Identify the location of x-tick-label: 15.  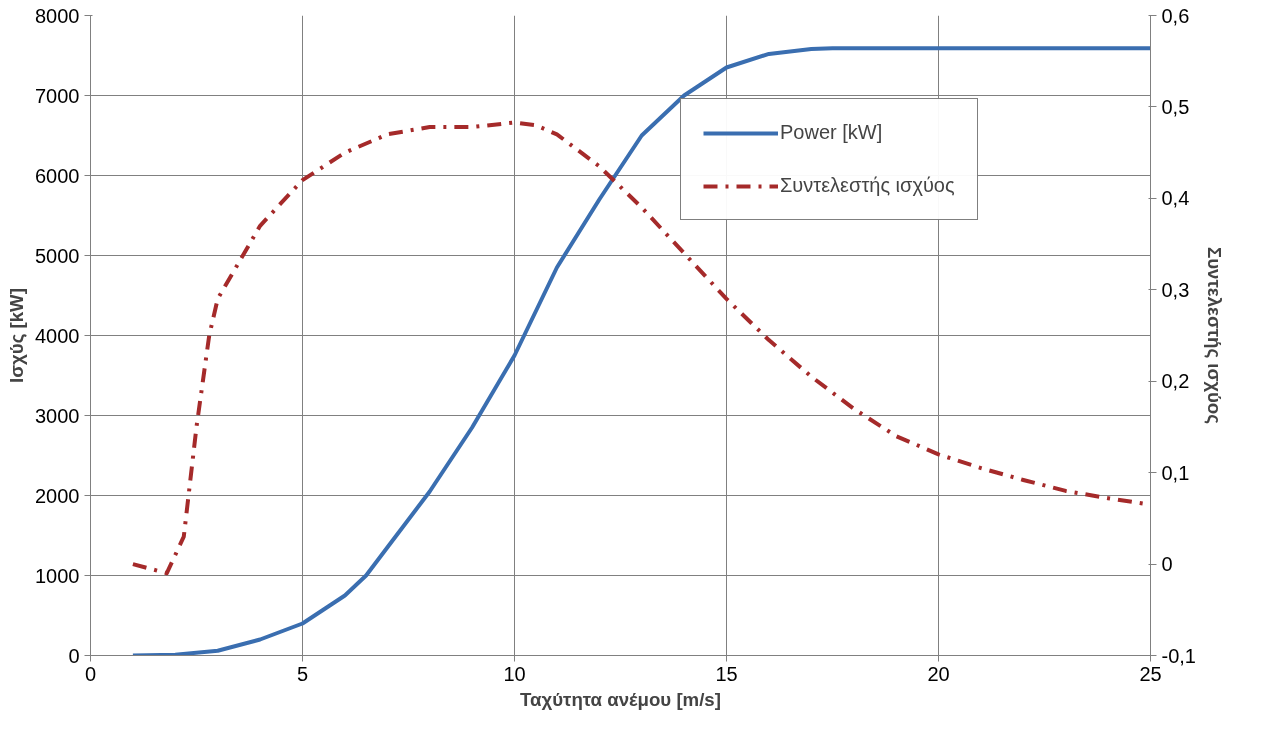
(726, 673).